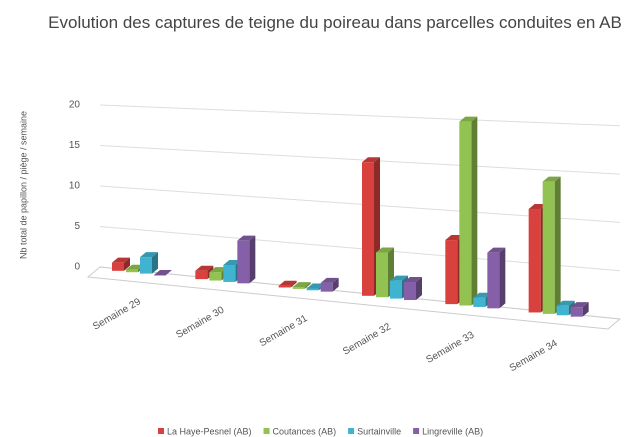 The image size is (638, 437). Describe the element at coordinates (75, 186) in the screenshot. I see `y-tick-label: 10` at that location.